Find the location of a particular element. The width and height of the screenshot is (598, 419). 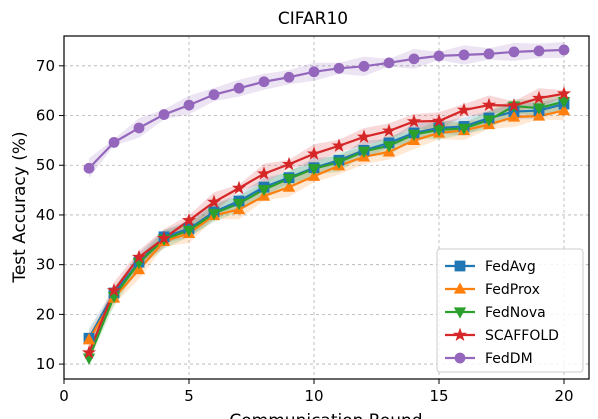

fednova-legend-marker is located at coordinates (460, 313).